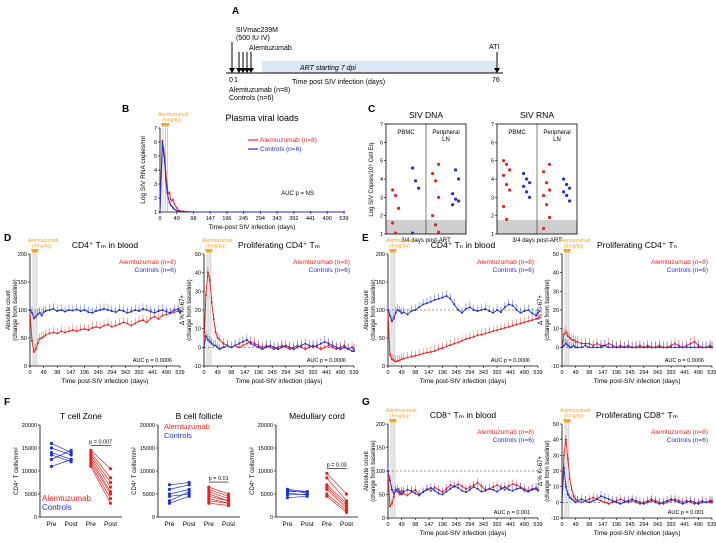 The height and width of the screenshot is (543, 716). Describe the element at coordinates (337, 465) in the screenshot. I see `p-value-annotation: p = 0.03` at that location.